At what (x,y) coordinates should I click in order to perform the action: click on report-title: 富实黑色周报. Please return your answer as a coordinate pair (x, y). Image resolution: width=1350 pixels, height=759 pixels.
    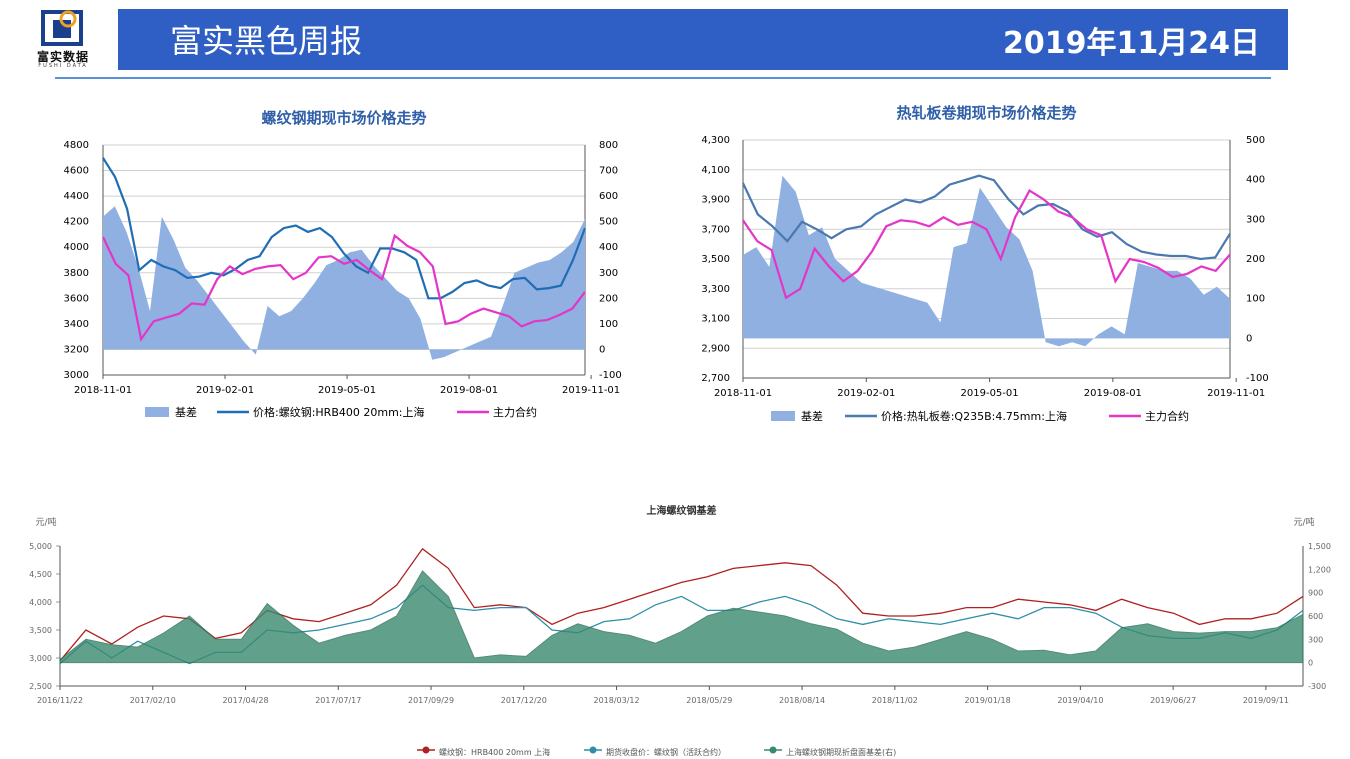
    Looking at the image, I should click on (266, 41).